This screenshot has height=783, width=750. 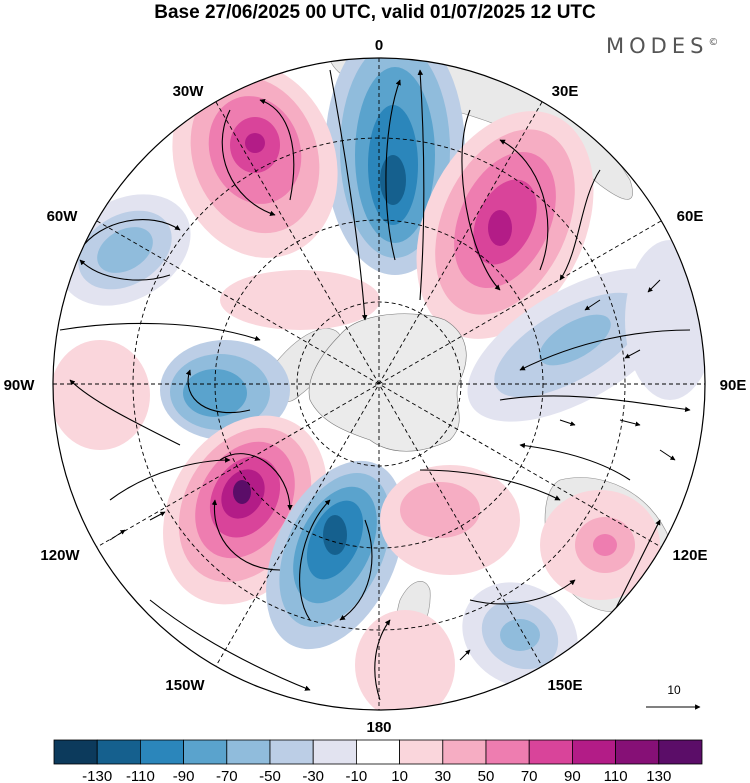 I want to click on reference-vector: 10, so click(x=673, y=696).